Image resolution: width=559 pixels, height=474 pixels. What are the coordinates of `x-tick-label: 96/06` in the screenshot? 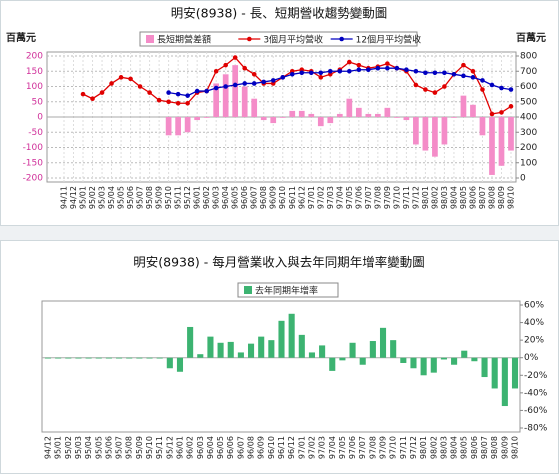 It's located at (244, 197).